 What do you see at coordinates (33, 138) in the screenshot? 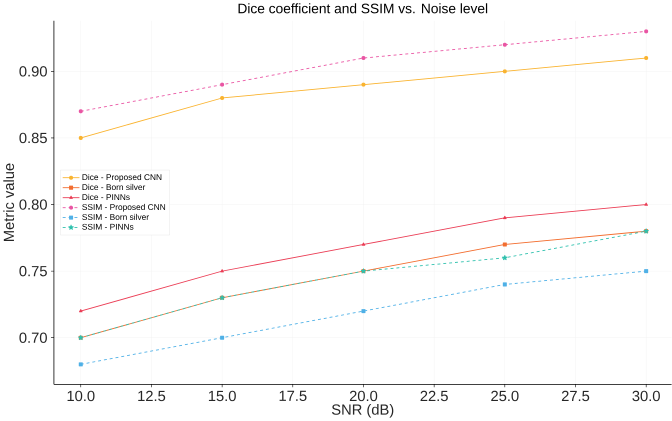
I see `y-tick-label: 0.85` at bounding box center [33, 138].